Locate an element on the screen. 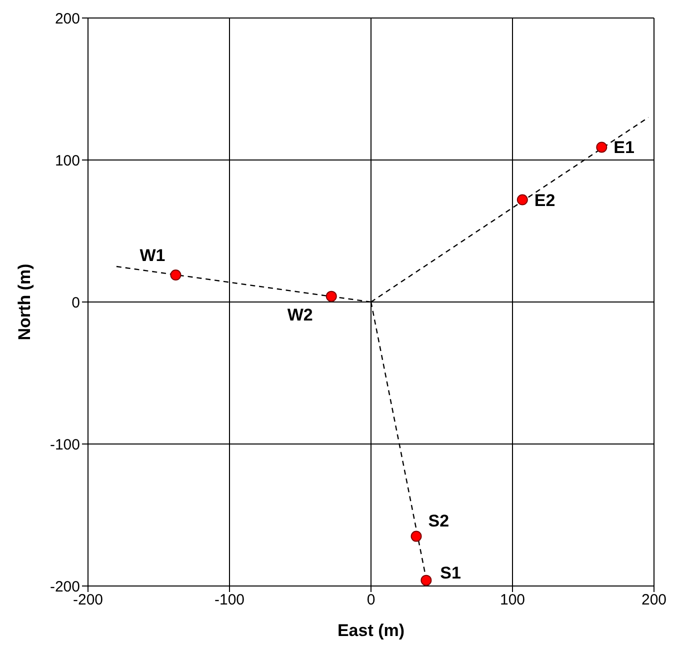  annotation: S1 is located at coordinates (450, 572).